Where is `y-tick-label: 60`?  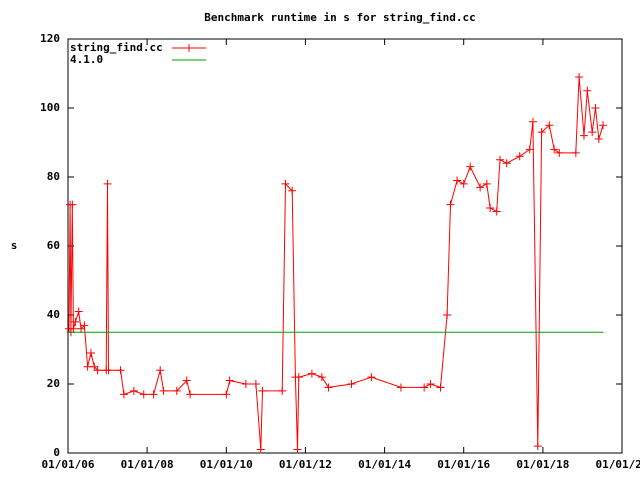 y-tick-label: 60 is located at coordinates (53, 245).